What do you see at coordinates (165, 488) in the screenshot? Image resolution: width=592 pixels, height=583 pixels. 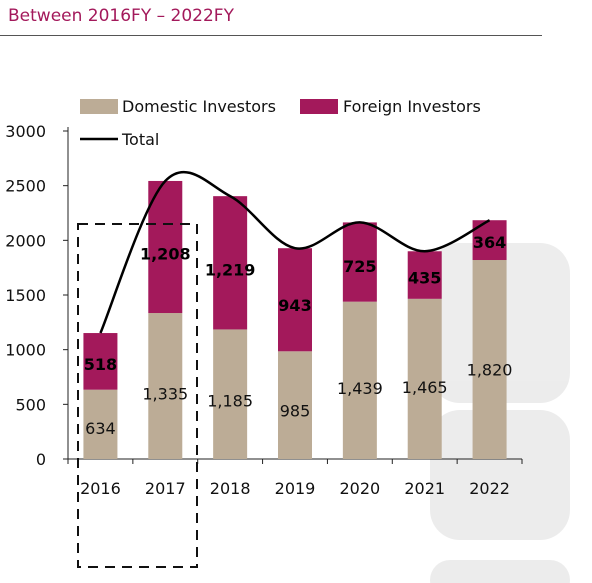 I see `x-tick-label: 2017` at bounding box center [165, 488].